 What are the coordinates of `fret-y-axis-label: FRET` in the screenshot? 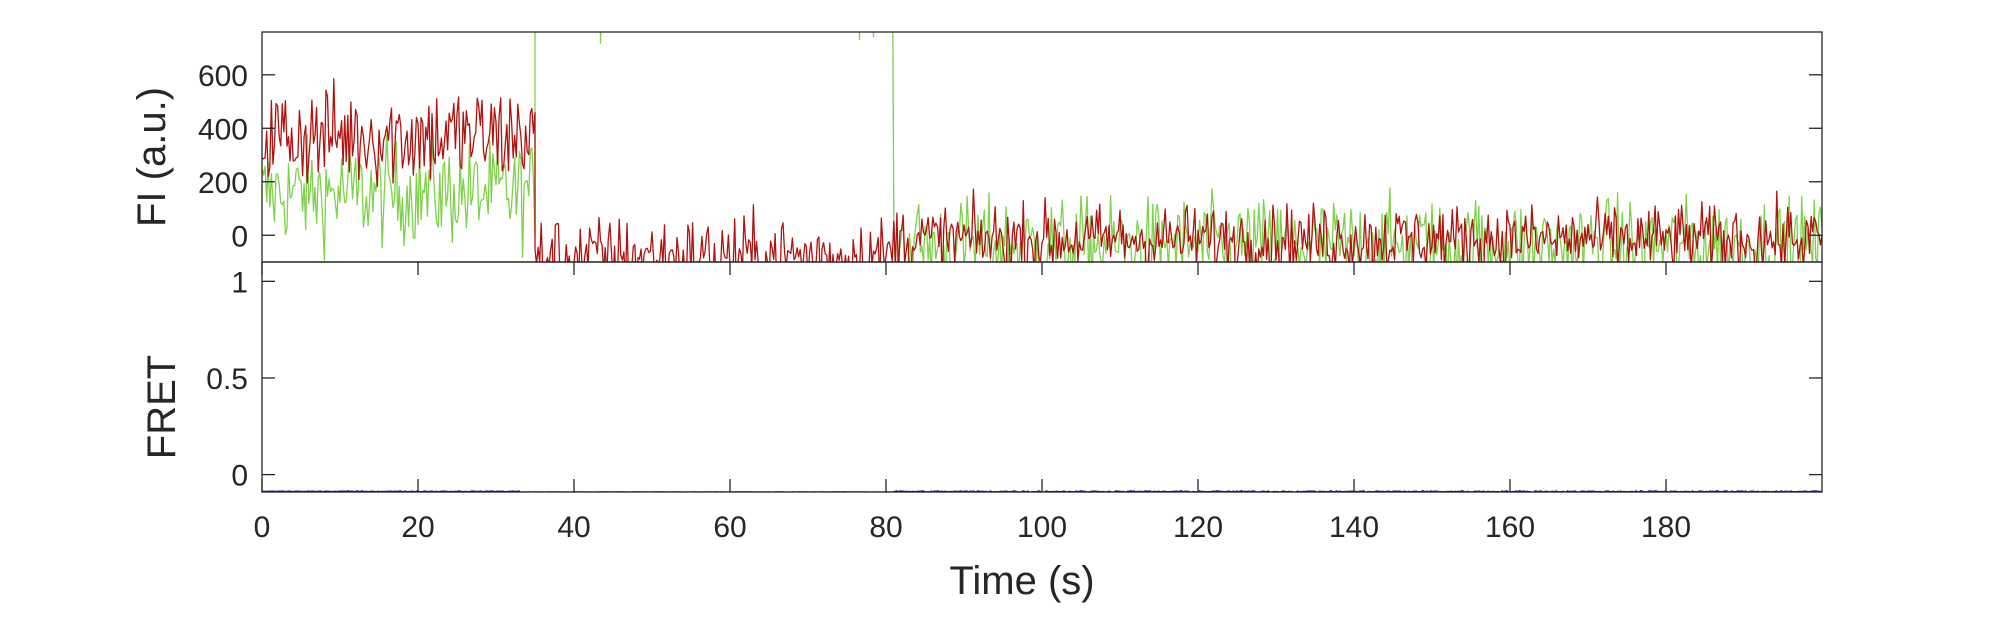 It's located at (162, 407).